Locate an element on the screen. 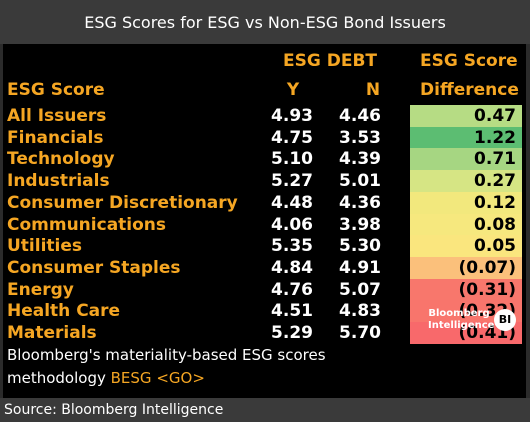  esg-debt-n-value: 5.30 is located at coordinates (360, 246).